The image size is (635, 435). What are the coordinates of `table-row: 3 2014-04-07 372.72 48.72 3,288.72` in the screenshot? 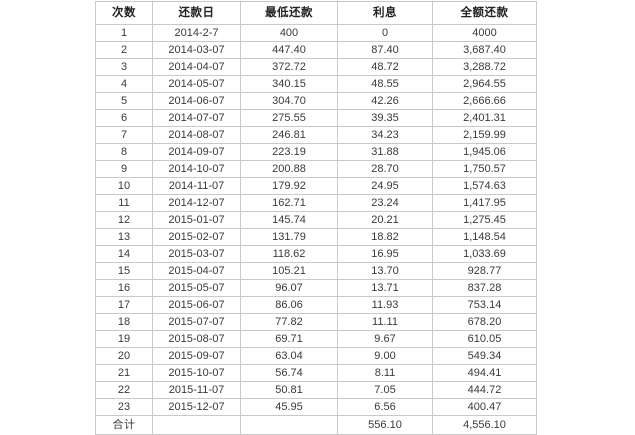 It's located at (316, 67).